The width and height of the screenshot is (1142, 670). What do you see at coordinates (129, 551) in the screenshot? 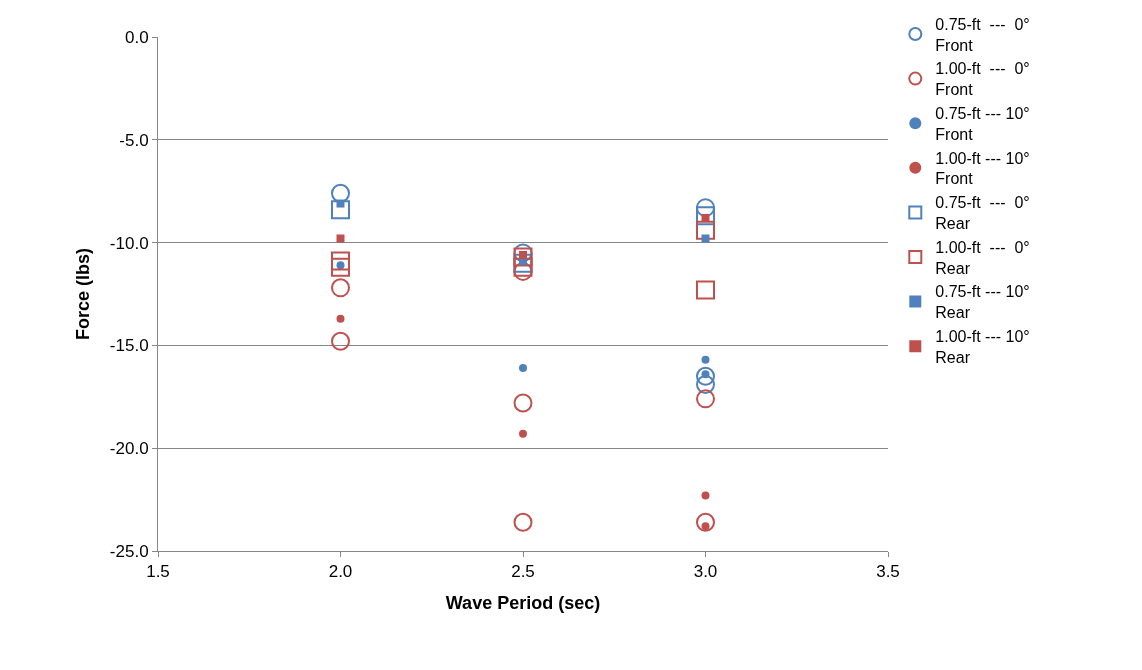
I see `y-tick-label: -25.0` at bounding box center [129, 551].